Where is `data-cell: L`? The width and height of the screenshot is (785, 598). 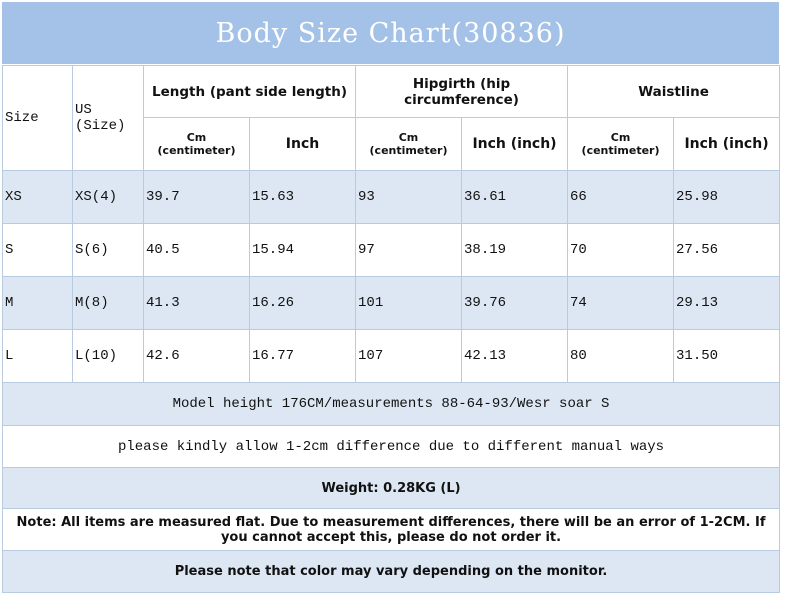 data-cell: L is located at coordinates (37, 356).